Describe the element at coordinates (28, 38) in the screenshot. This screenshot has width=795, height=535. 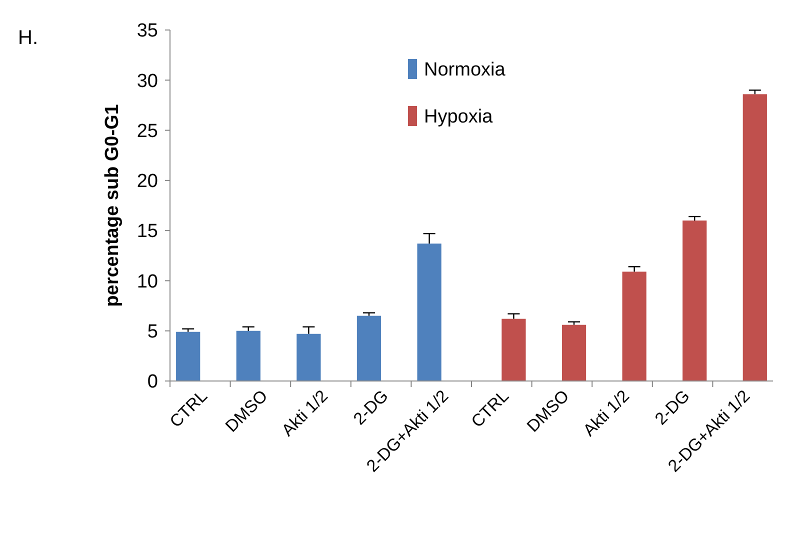
I see `chart-title: H.` at that location.